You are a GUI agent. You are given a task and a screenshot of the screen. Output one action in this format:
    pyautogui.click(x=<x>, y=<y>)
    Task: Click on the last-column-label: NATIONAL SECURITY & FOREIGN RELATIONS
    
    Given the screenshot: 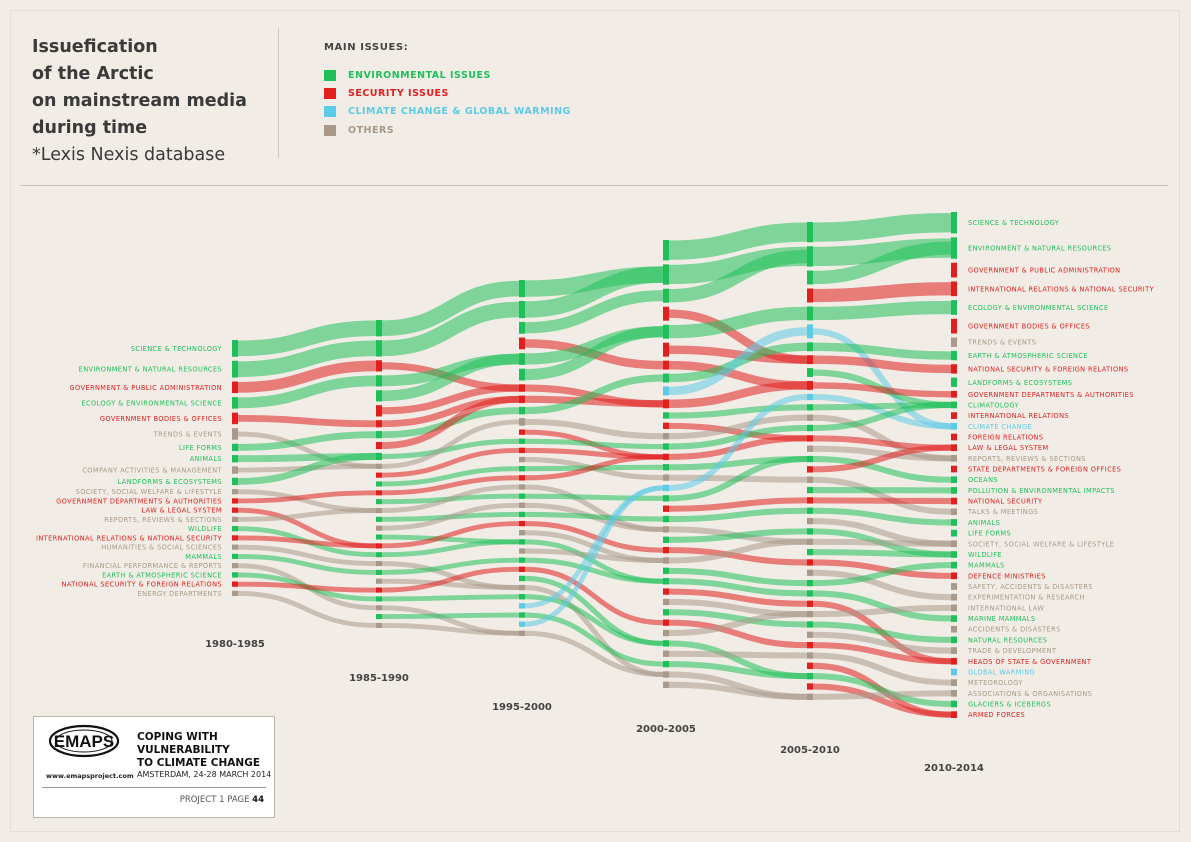 What is the action you would take?
    pyautogui.click(x=1048, y=369)
    